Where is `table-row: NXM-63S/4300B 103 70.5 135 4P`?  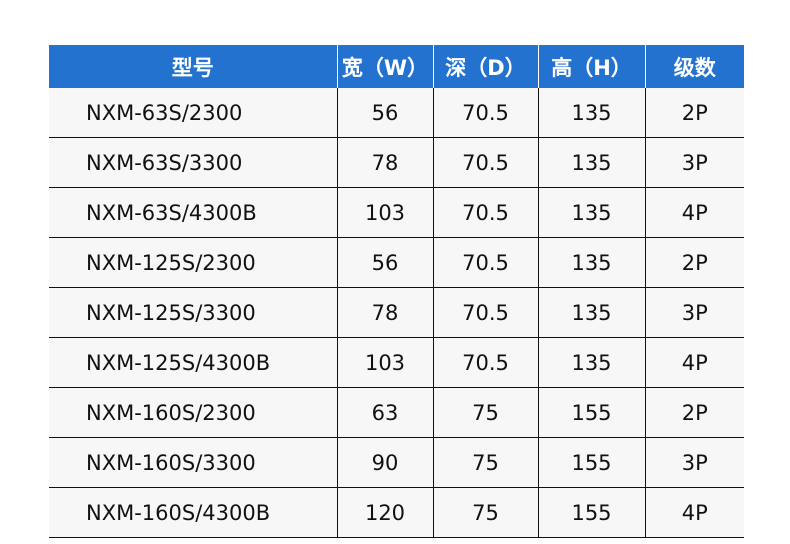 table-row: NXM-63S/4300B 103 70.5 135 4P is located at coordinates (396, 212).